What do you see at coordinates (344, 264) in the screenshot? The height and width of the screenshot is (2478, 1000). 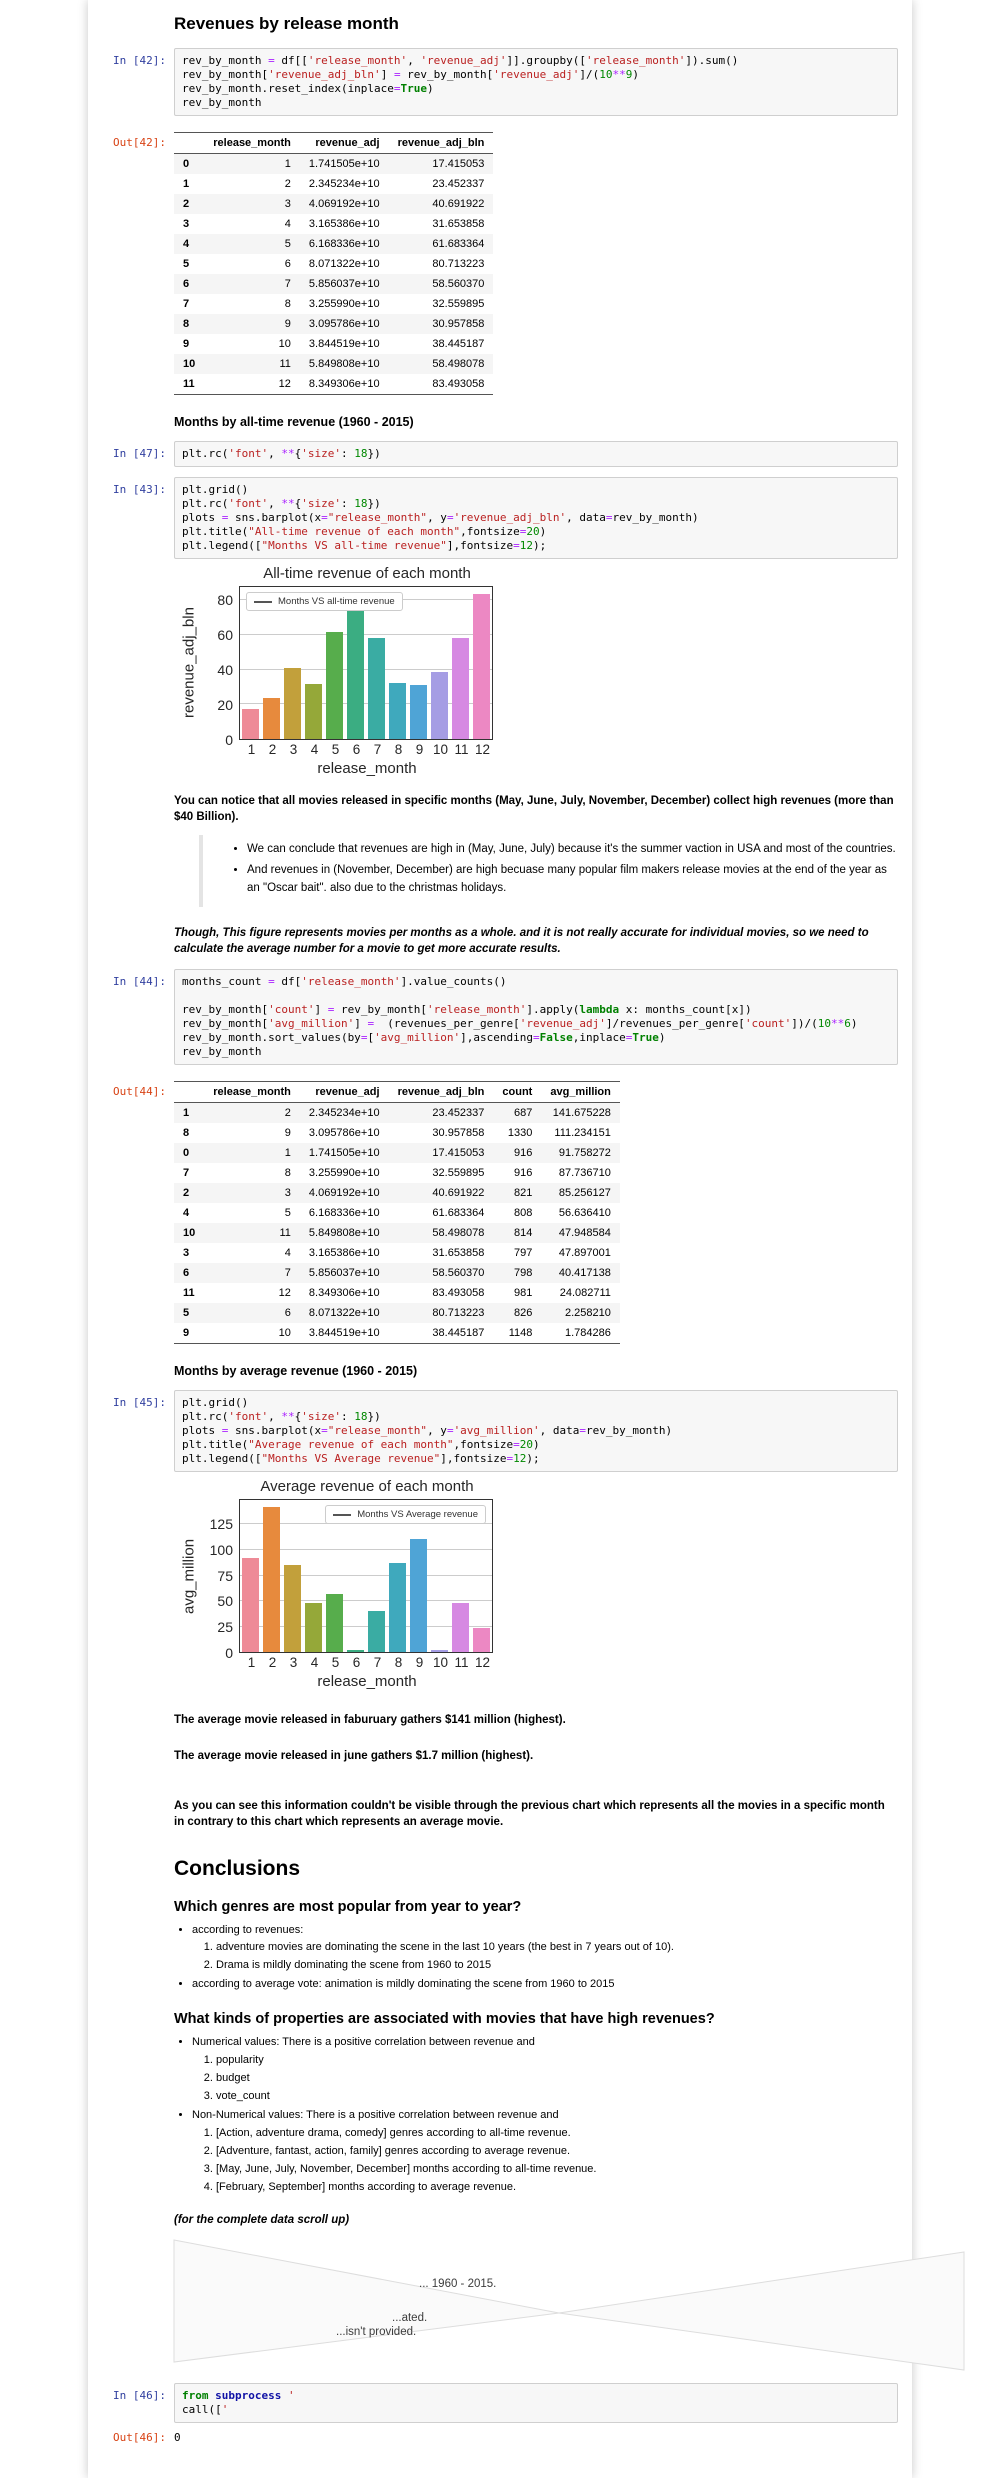 I see `table-cell: 8.071322e+10` at bounding box center [344, 264].